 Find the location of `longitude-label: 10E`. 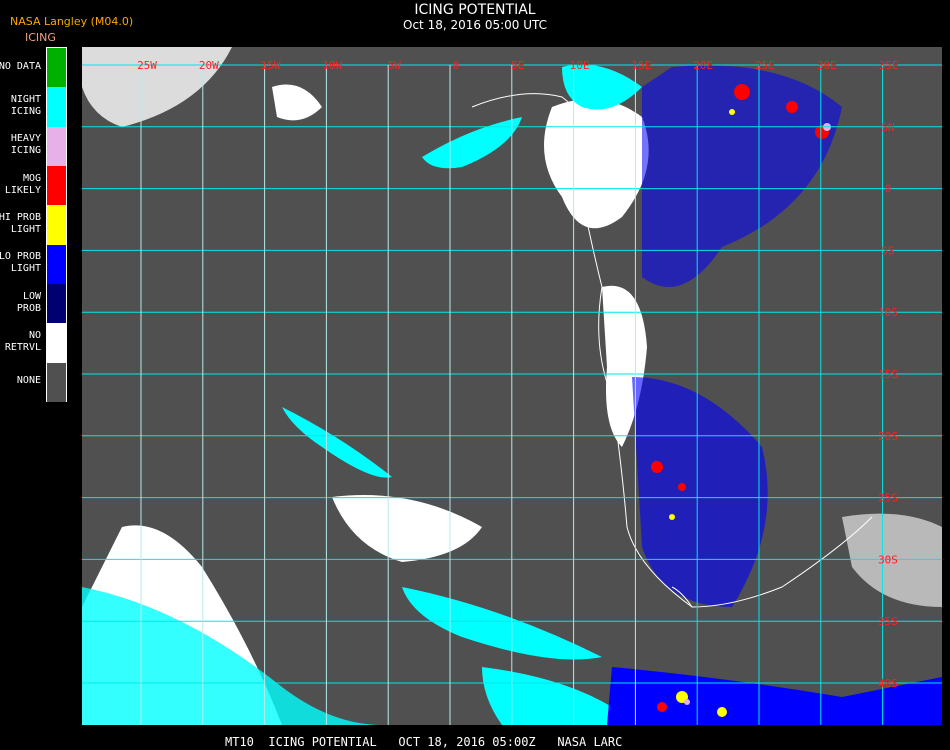

longitude-label: 10E is located at coordinates (580, 65).